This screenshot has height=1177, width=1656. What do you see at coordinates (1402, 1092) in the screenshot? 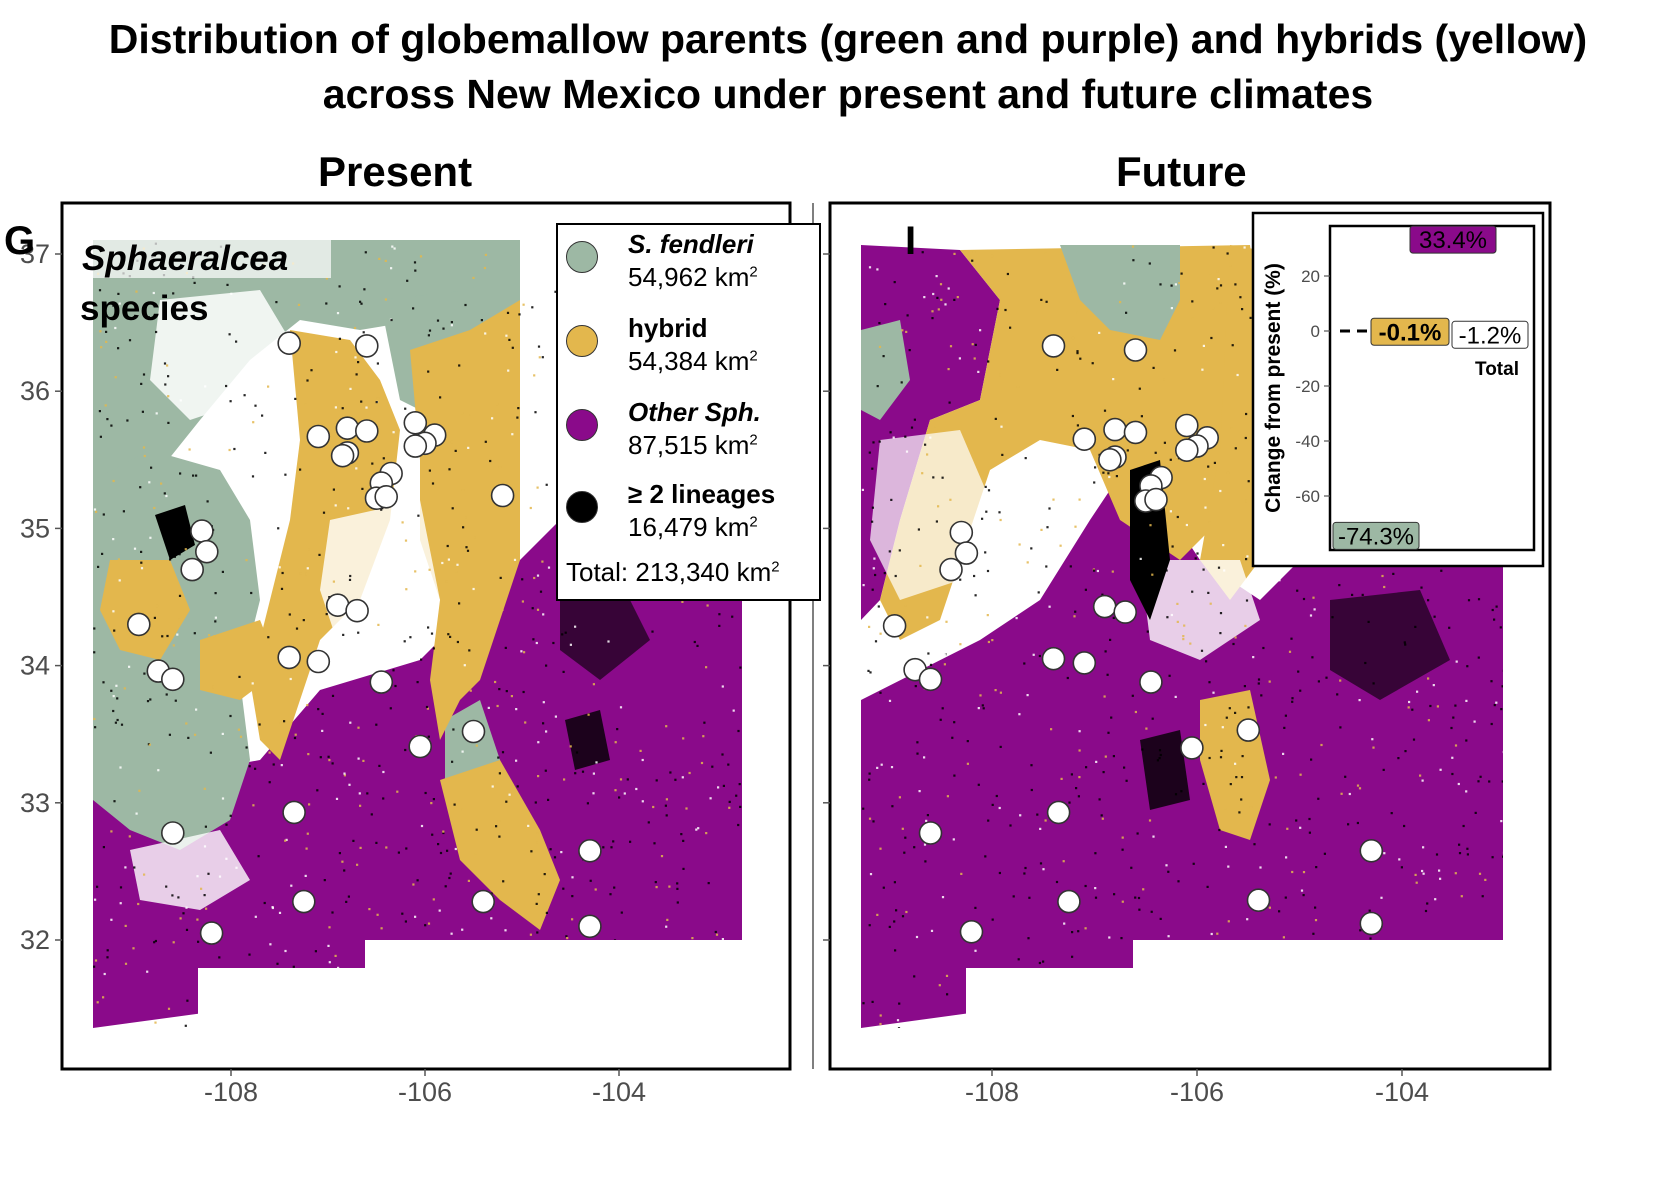
I see `future-x-tick-label: -104` at bounding box center [1402, 1092].